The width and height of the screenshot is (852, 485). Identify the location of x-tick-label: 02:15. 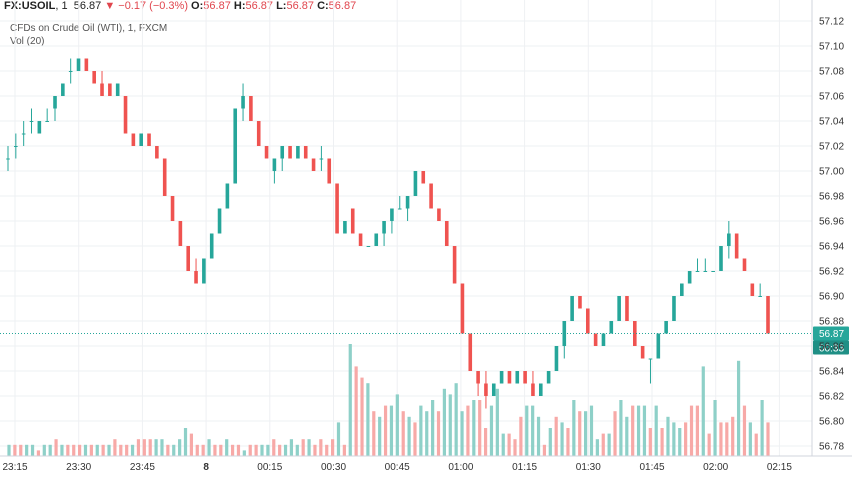
(779, 467).